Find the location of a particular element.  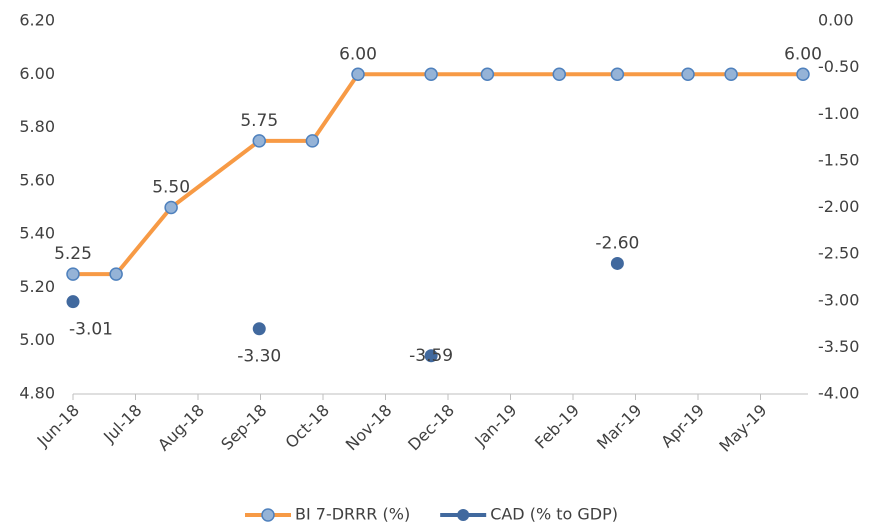

x-tick-label: Jan-19 is located at coordinates (495, 426).